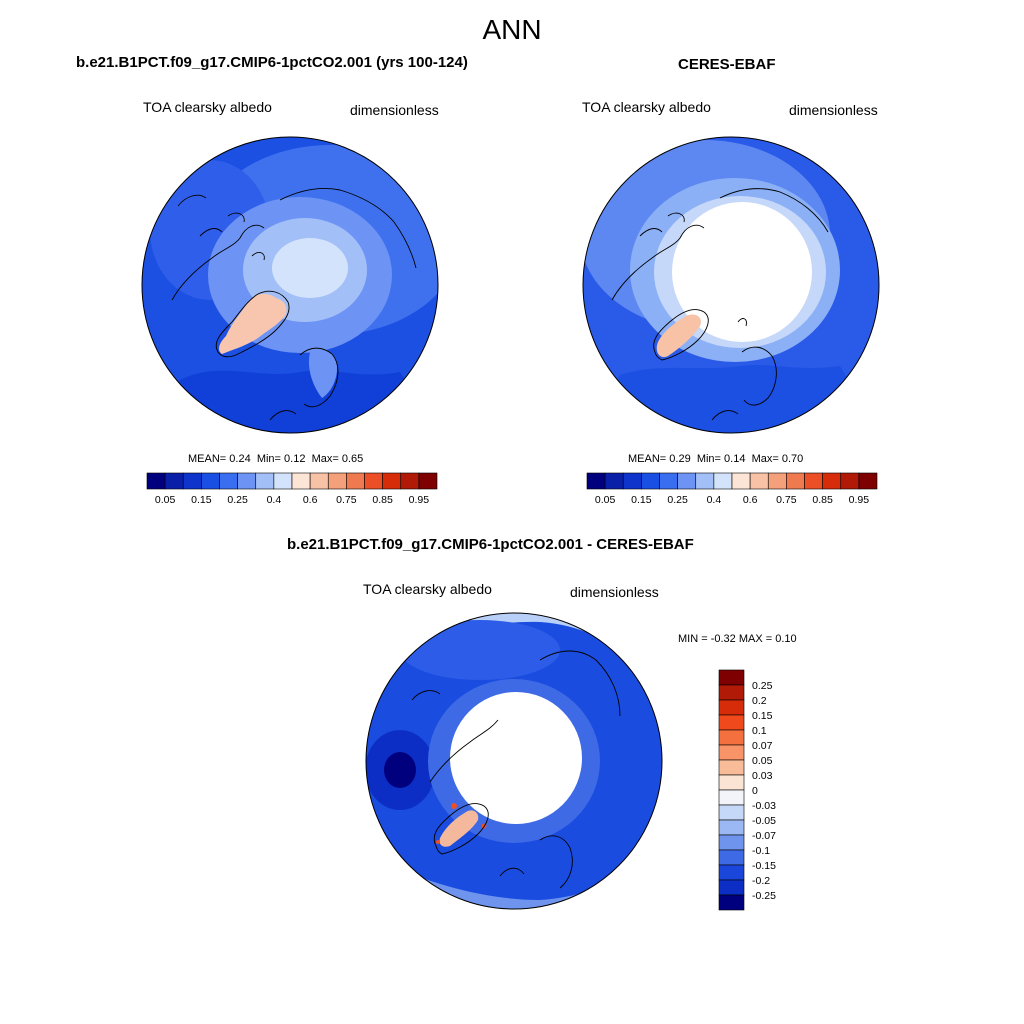  What do you see at coordinates (755, 639) in the screenshot?
I see `max-label: MAX =` at bounding box center [755, 639].